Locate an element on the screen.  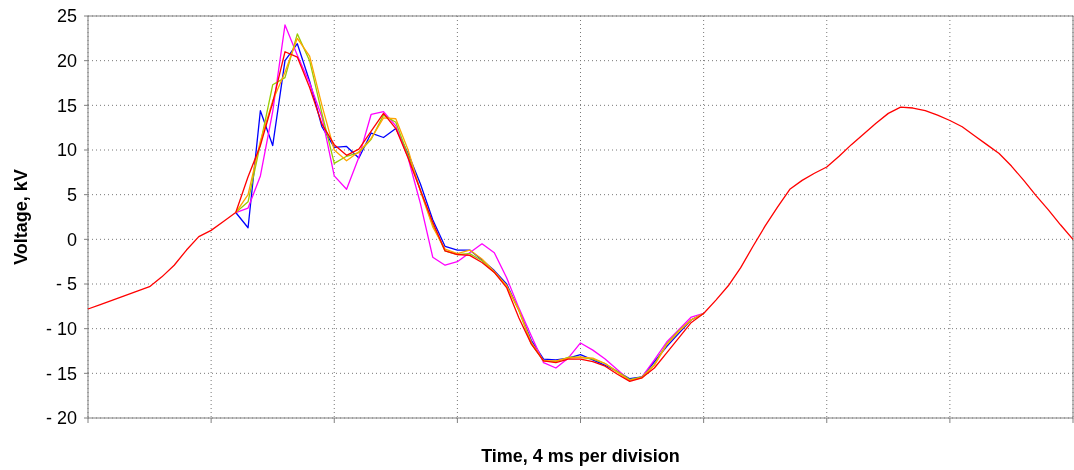
y-tick-label: 0 is located at coordinates (71, 239).